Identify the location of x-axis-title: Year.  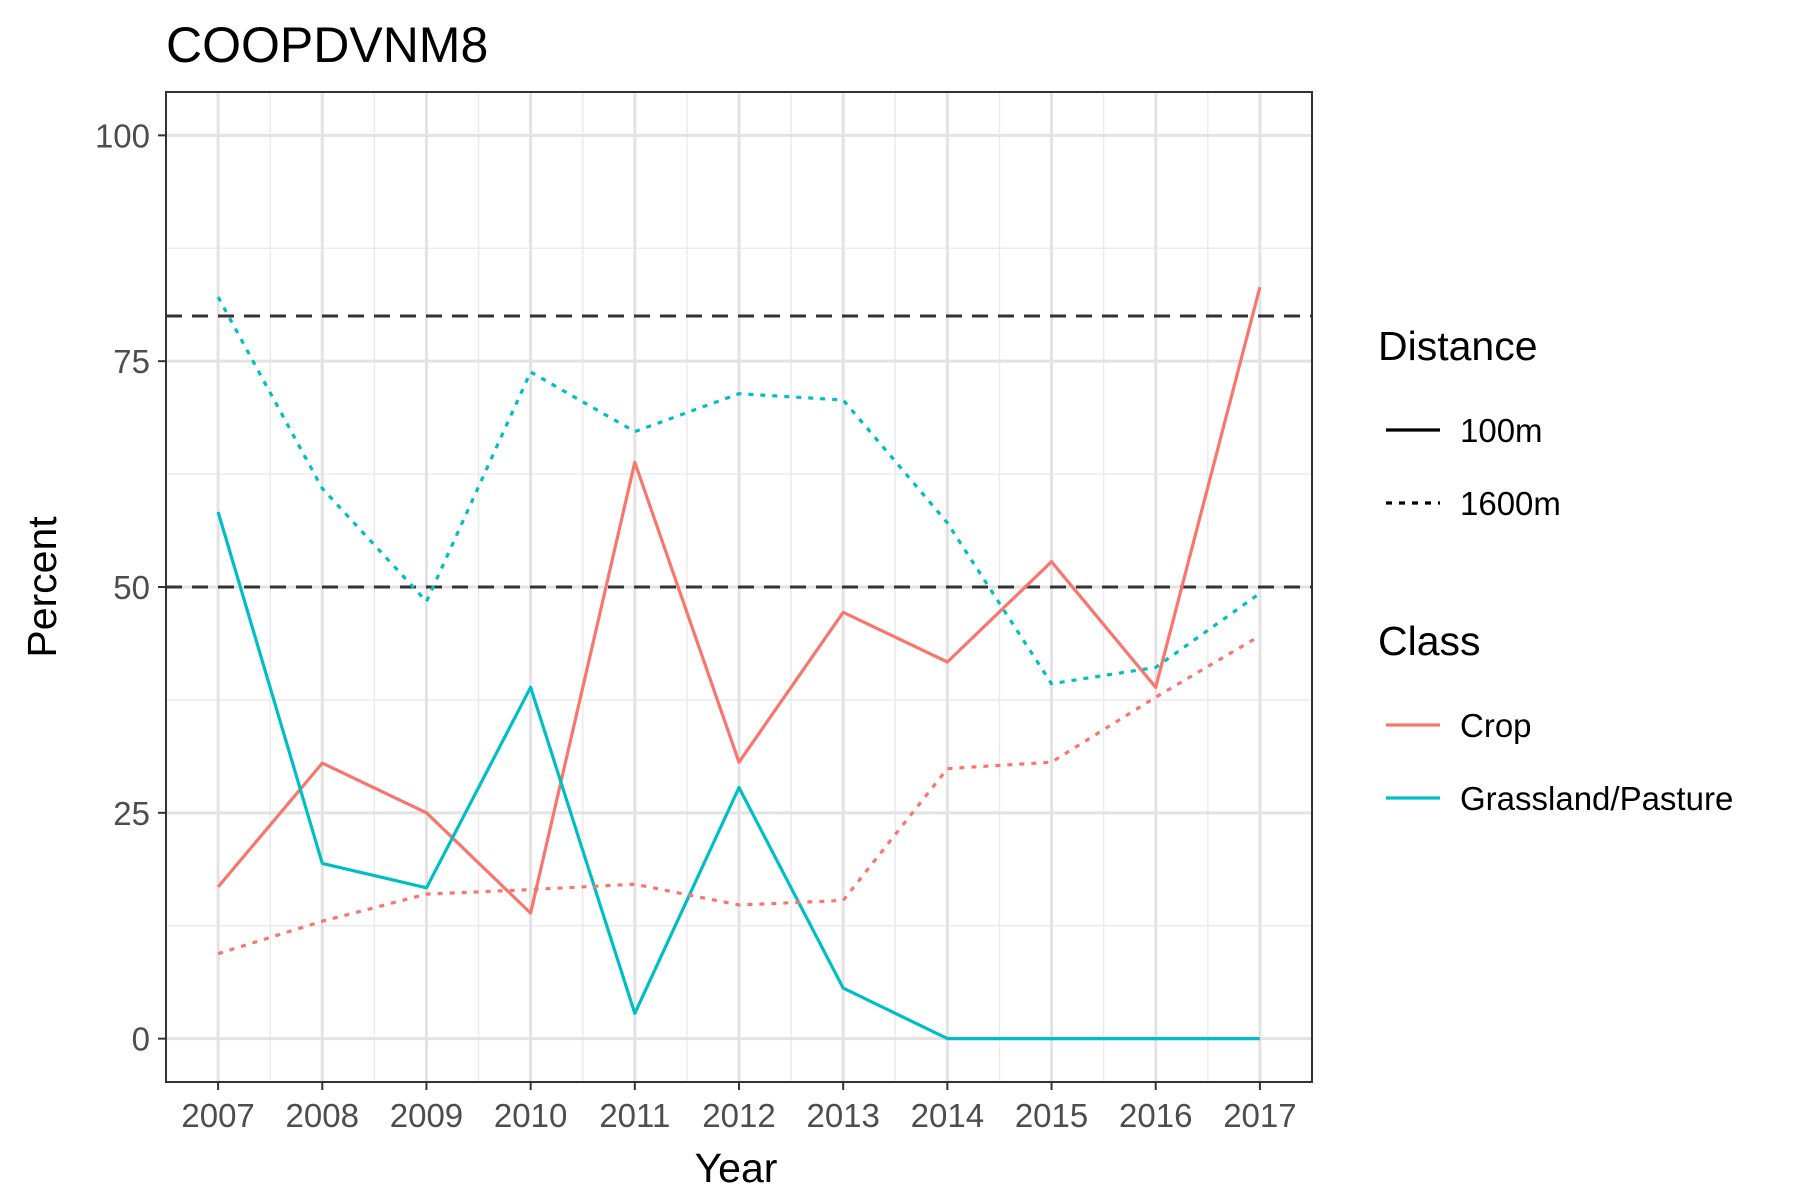
(736, 1168).